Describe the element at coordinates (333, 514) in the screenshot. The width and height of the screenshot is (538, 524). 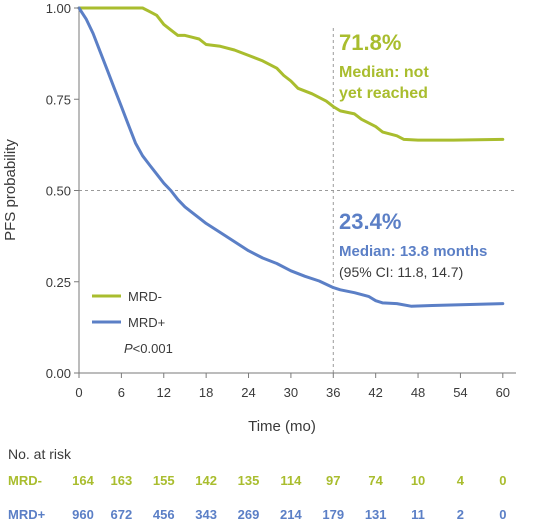
I see `risk-value: 179` at that location.